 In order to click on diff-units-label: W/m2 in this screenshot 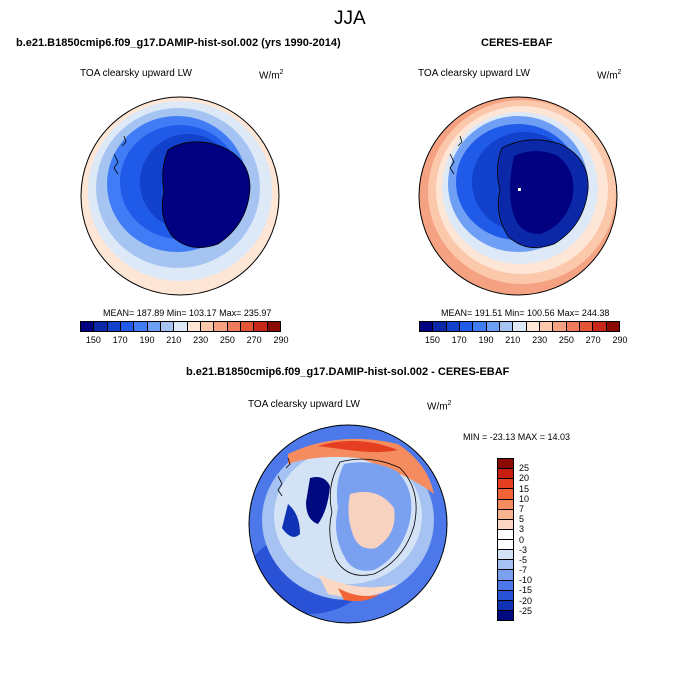, I will do `click(439, 406)`.